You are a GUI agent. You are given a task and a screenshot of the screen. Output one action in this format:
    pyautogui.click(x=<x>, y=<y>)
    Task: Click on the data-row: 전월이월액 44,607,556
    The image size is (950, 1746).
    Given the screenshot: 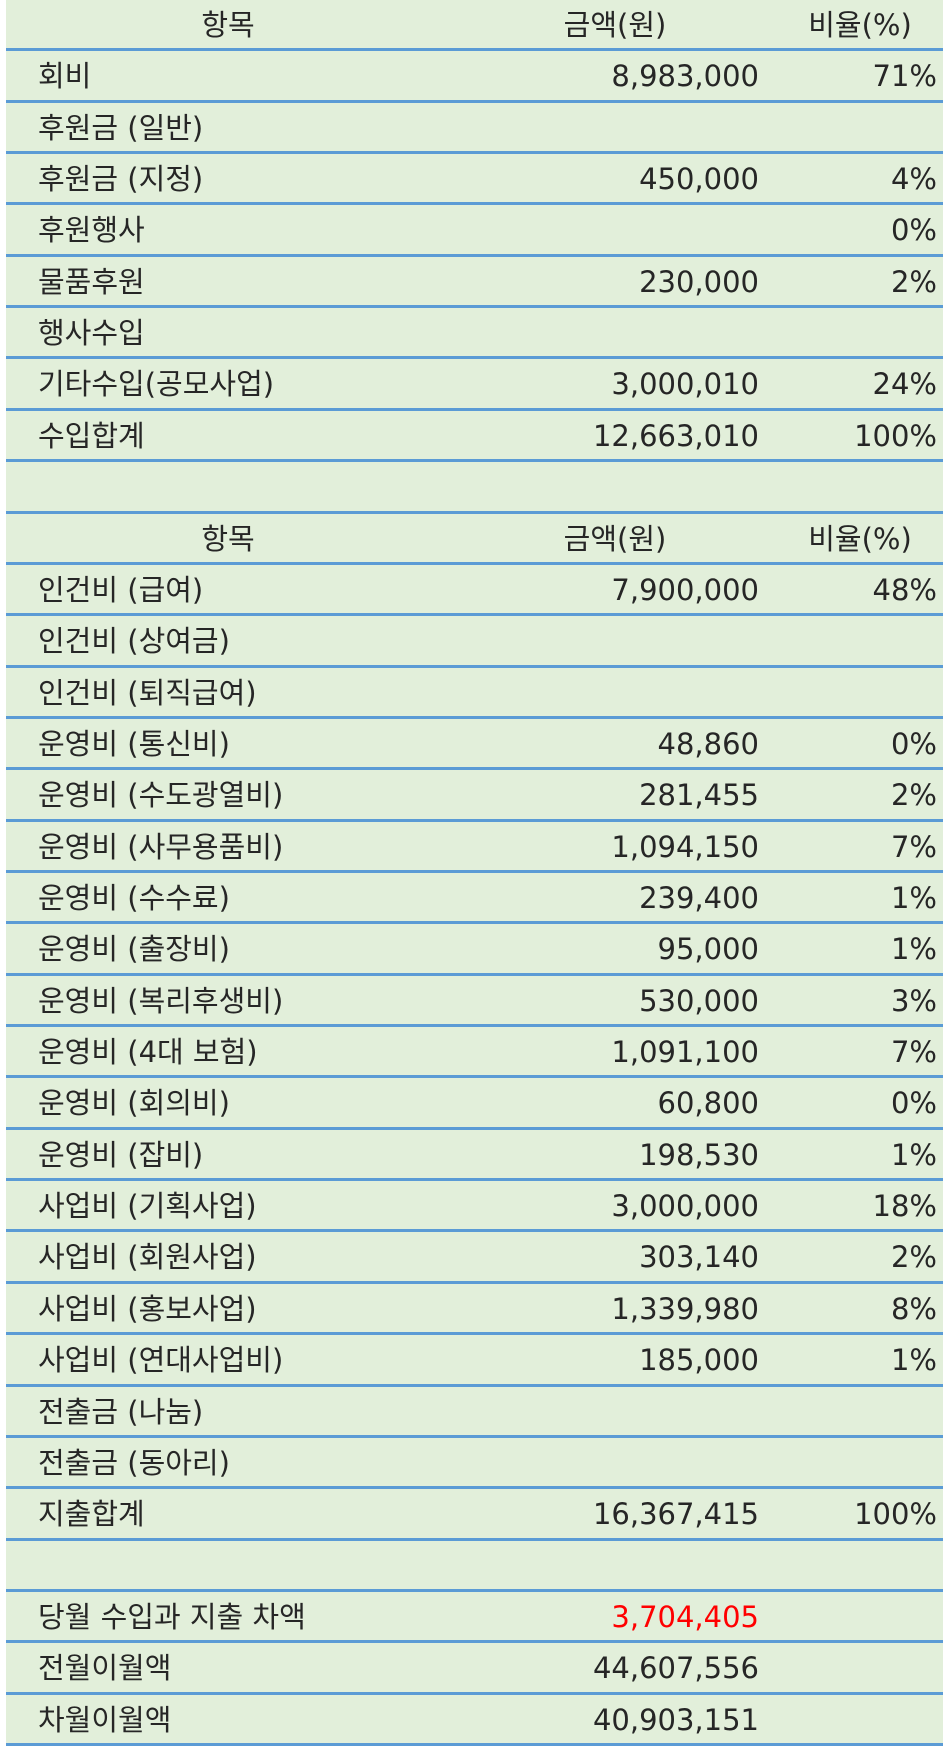 What is the action you would take?
    pyautogui.click(x=474, y=1669)
    